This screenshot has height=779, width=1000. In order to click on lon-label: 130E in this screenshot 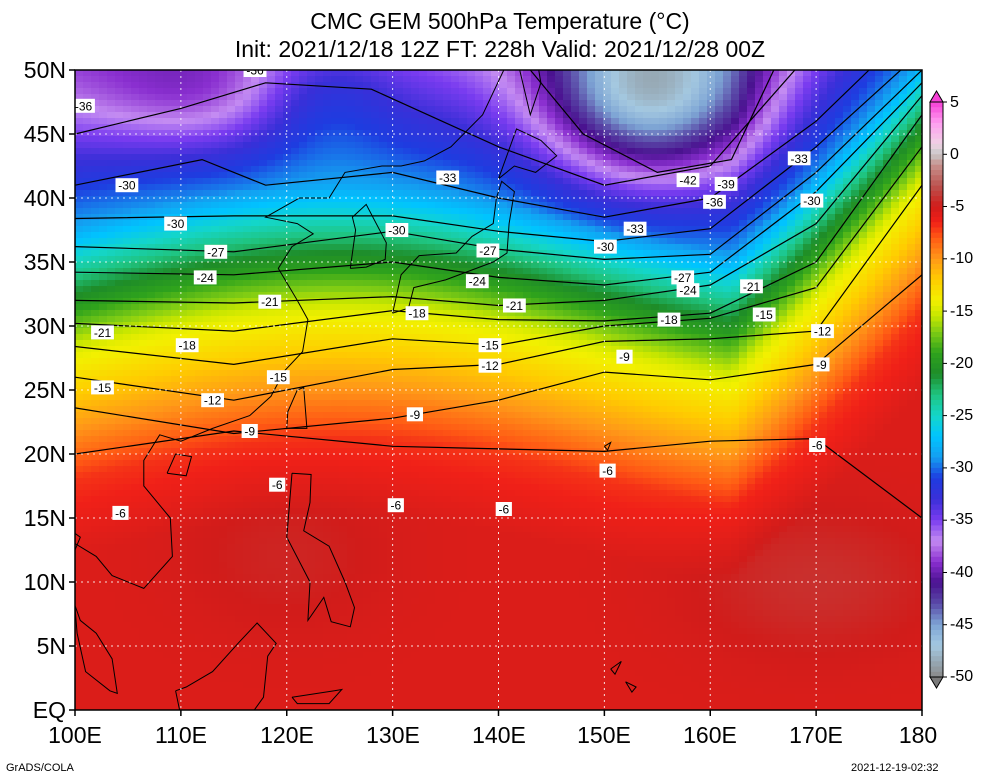, I will do `click(393, 735)`.